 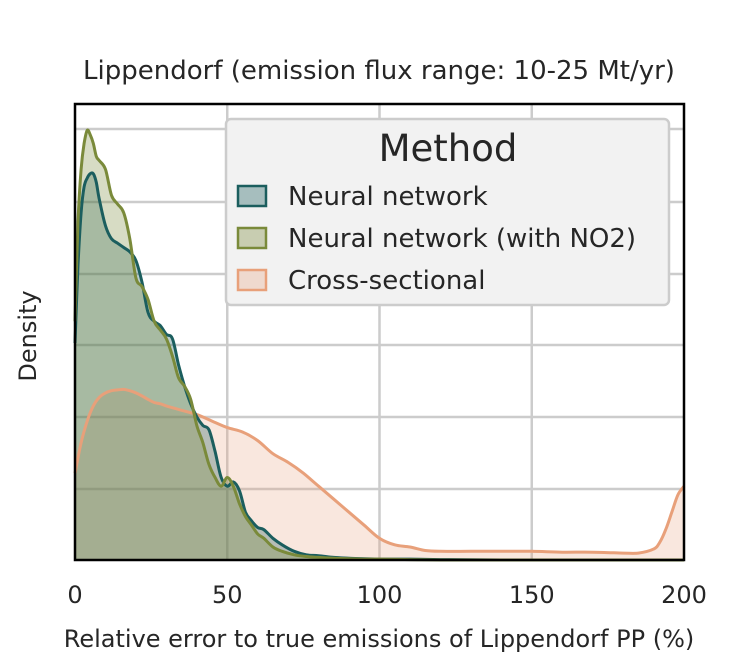 I want to click on x-tick-label: 100, so click(x=380, y=595).